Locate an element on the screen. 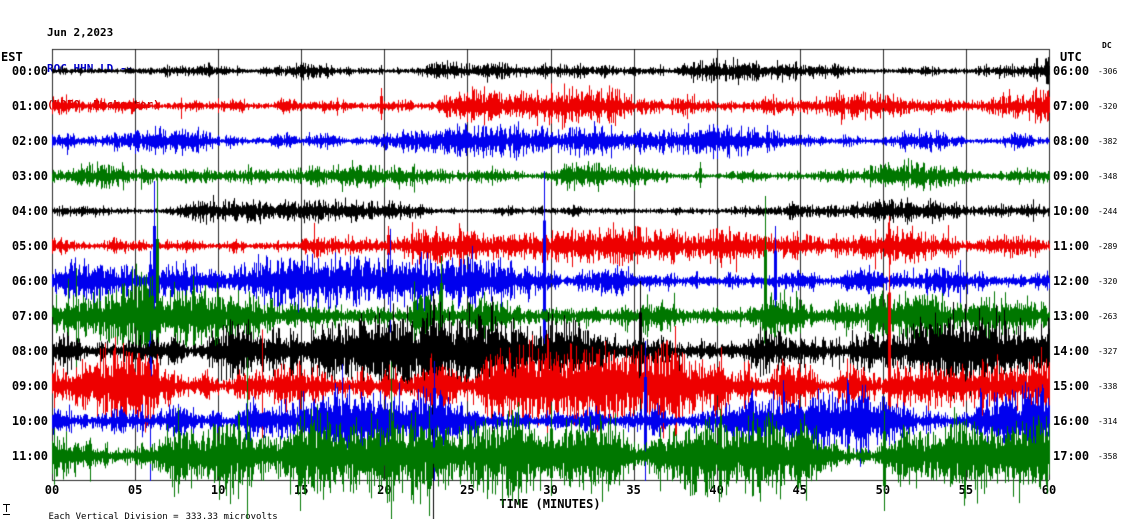 This screenshot has width=1130, height=519. scale-footnote-value: 333.33 microvolts is located at coordinates (231, 515).